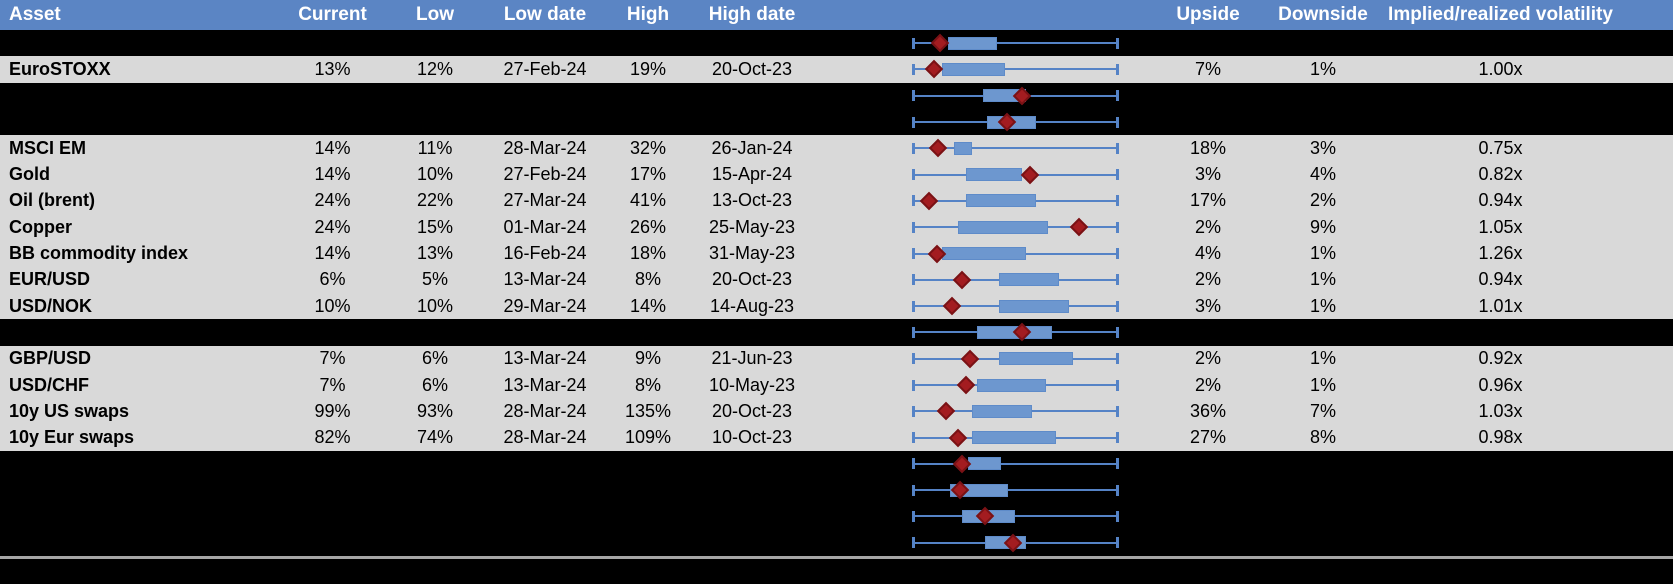 The width and height of the screenshot is (1673, 584). I want to click on high-date-cell: 13-Oct-23, so click(752, 200).